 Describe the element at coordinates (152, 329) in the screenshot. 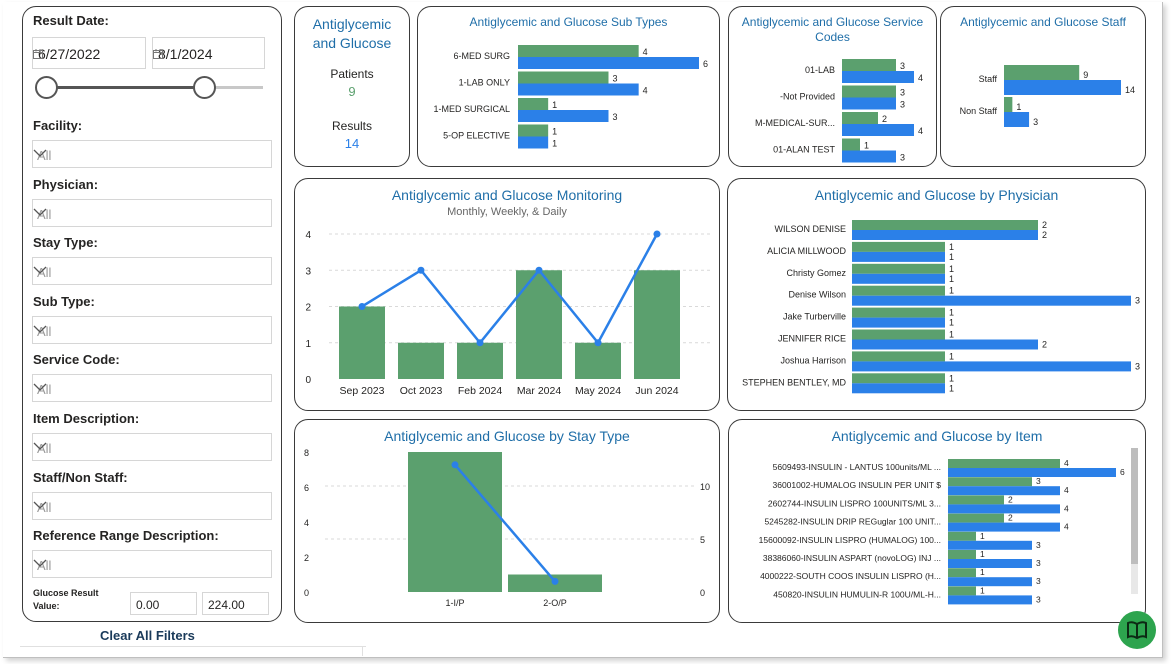

I see `sub-type-dropdown: All` at that location.